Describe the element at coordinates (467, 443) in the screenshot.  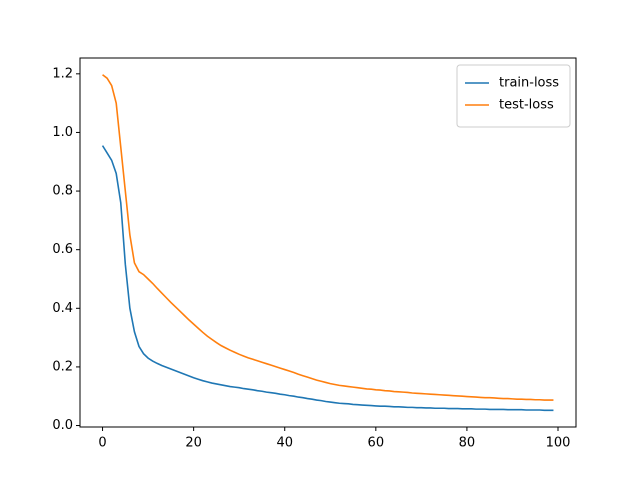
I see `x-tick-label: 80` at that location.